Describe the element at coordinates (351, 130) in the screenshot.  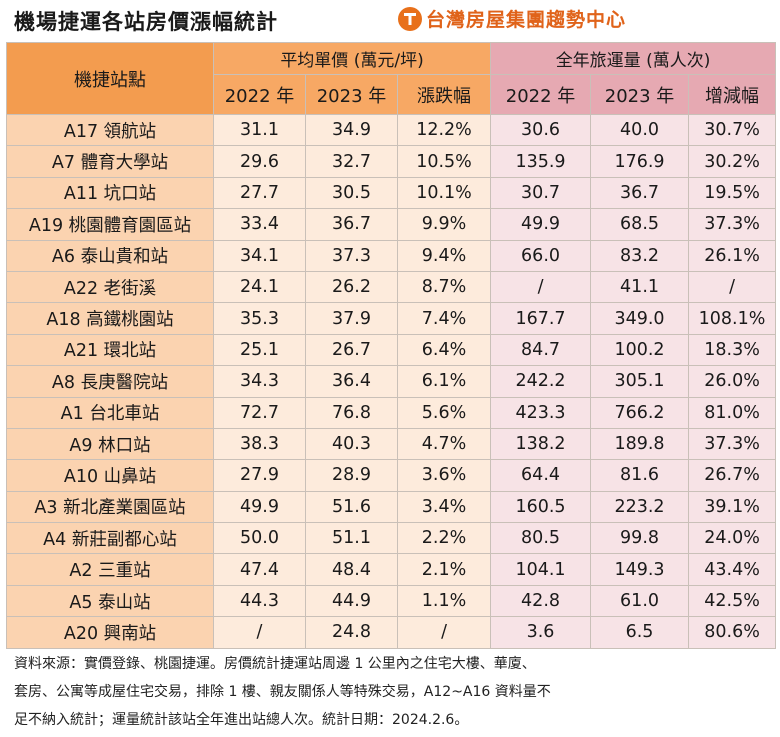
I see `price-2023-cell: 34.9` at that location.